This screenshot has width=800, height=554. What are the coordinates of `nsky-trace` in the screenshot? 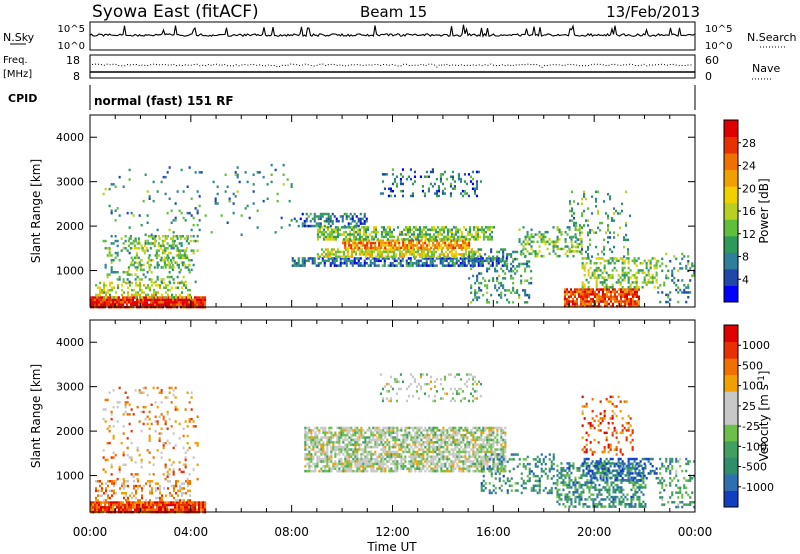 It's located at (392, 31).